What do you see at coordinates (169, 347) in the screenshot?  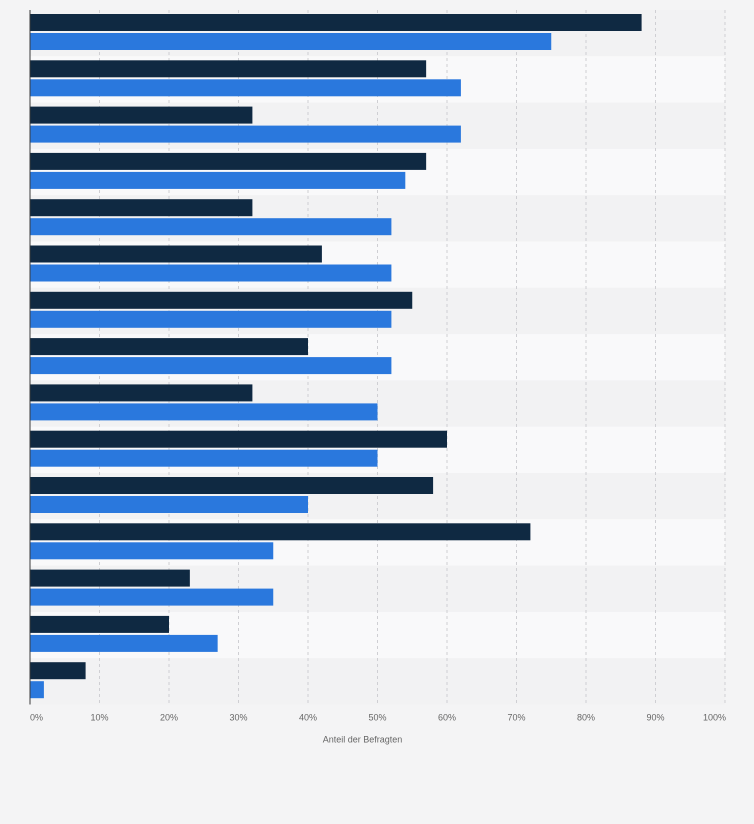 I see `bar-series1-row8` at bounding box center [169, 347].